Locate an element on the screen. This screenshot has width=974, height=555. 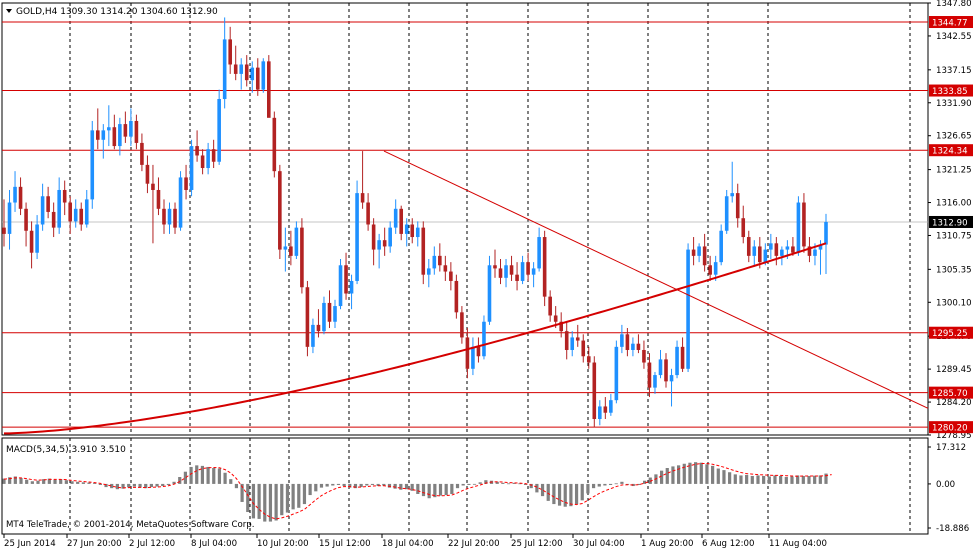
macd-indicator is located at coordinates (417, 492).